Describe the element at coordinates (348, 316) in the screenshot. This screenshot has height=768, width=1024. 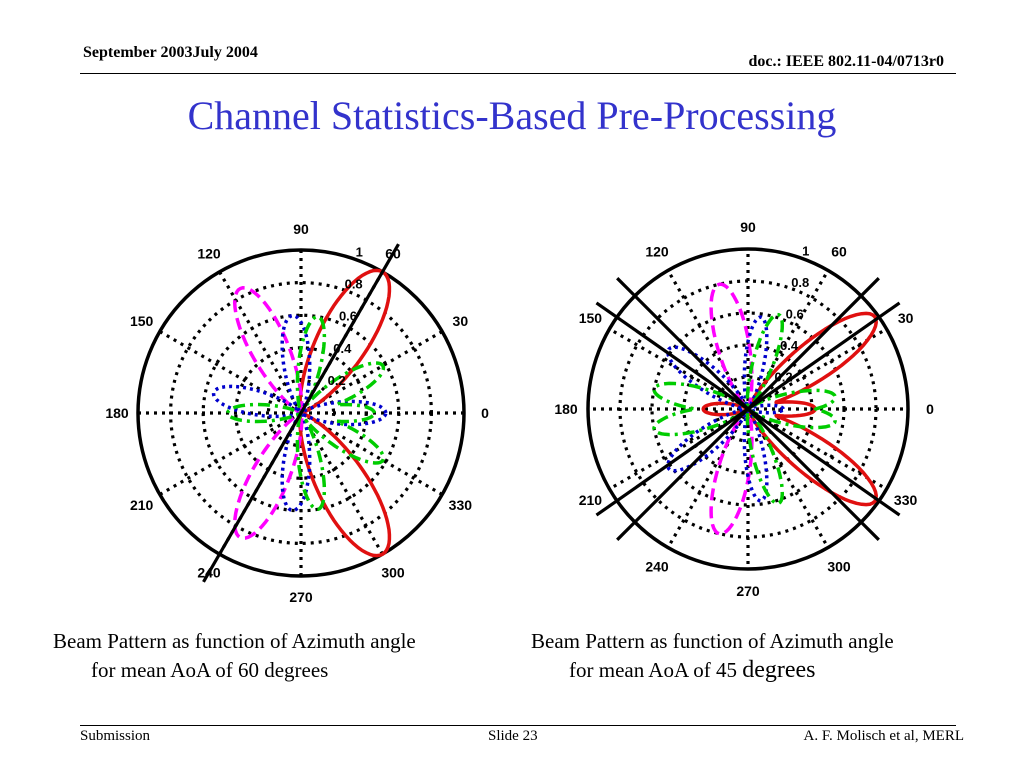
I see `chart1-radial-tick-label: 0.6` at that location.